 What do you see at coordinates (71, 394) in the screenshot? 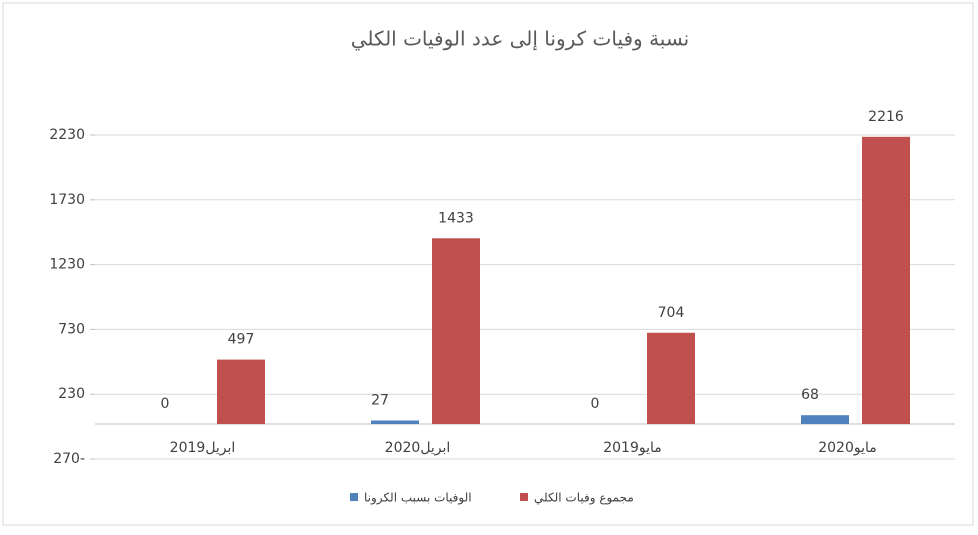
I see `y-tick-label: 230` at bounding box center [71, 394].